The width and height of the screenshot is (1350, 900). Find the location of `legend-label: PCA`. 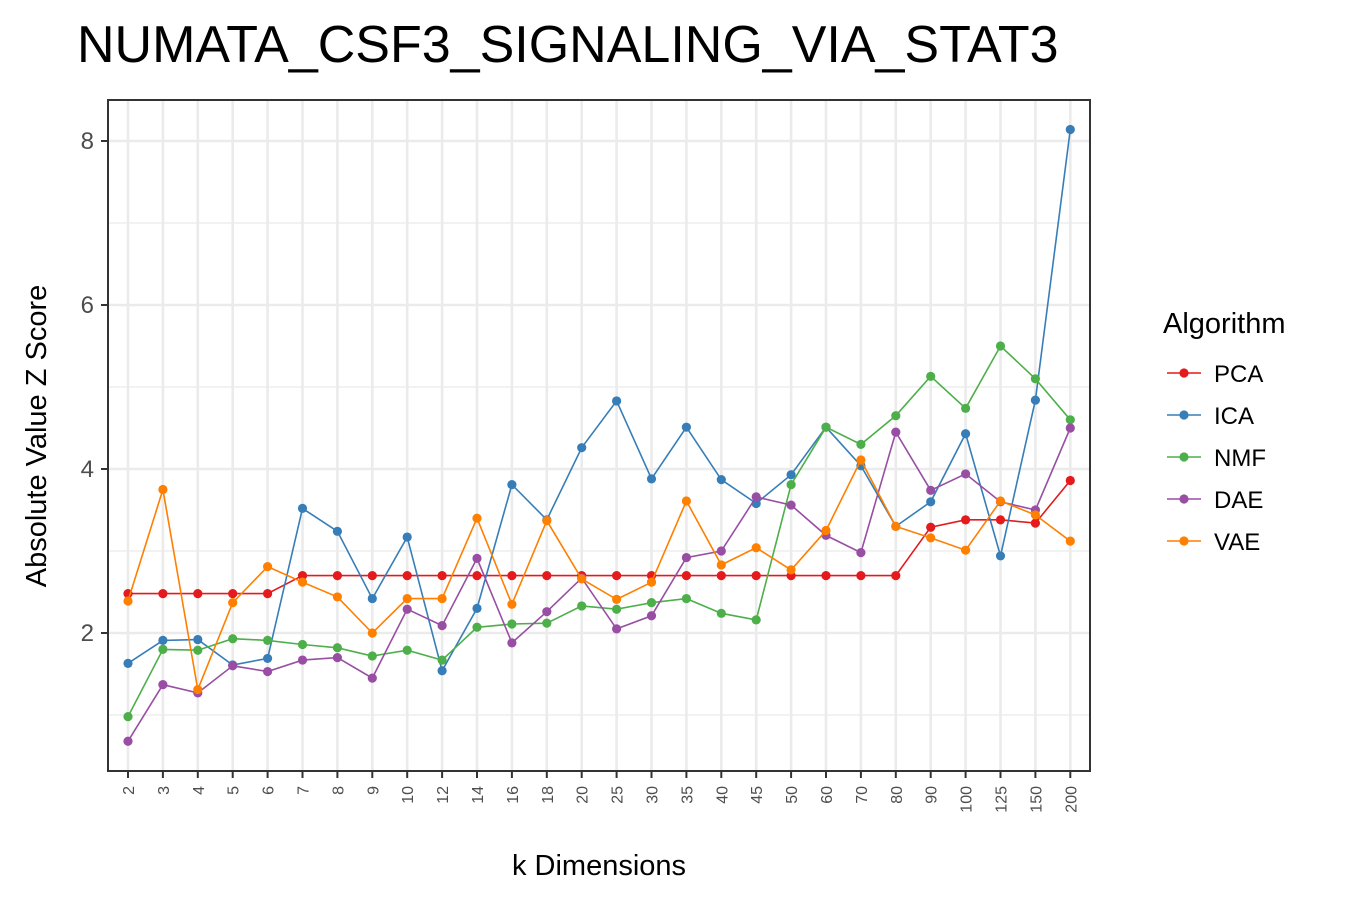

legend-label: PCA is located at coordinates (1238, 374).